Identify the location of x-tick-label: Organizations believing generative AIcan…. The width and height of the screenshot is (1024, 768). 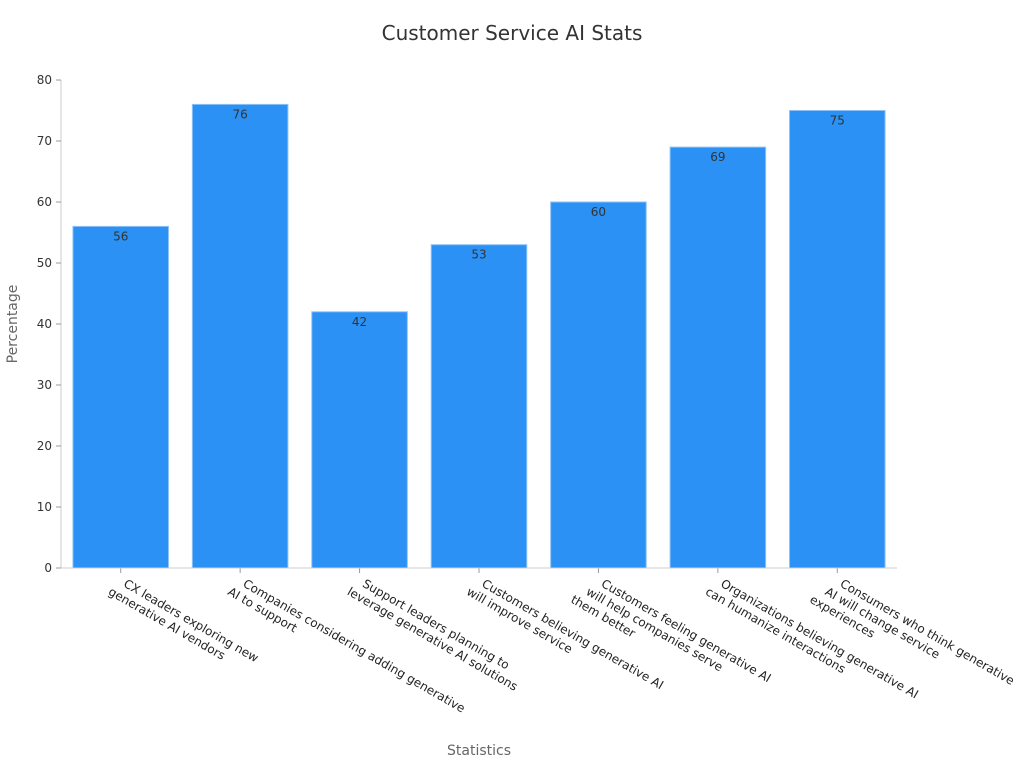
(812, 643).